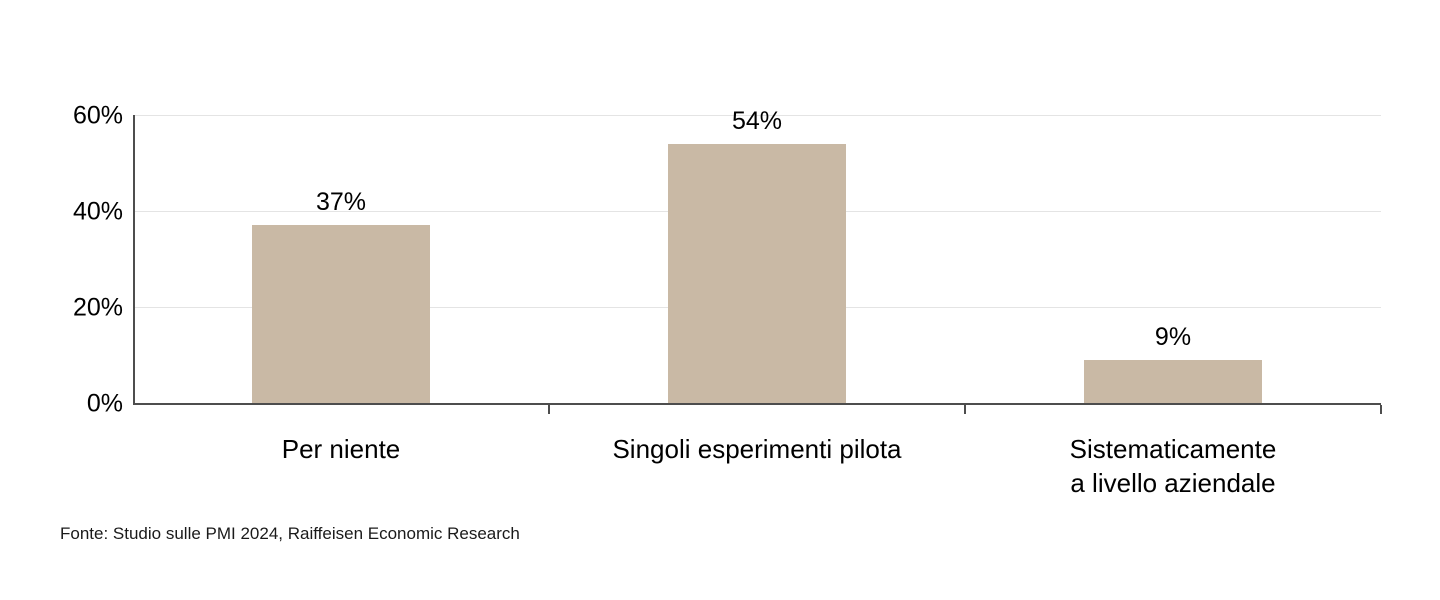 The width and height of the screenshot is (1440, 600). What do you see at coordinates (97, 211) in the screenshot?
I see `y-tick-label: 40%` at bounding box center [97, 211].